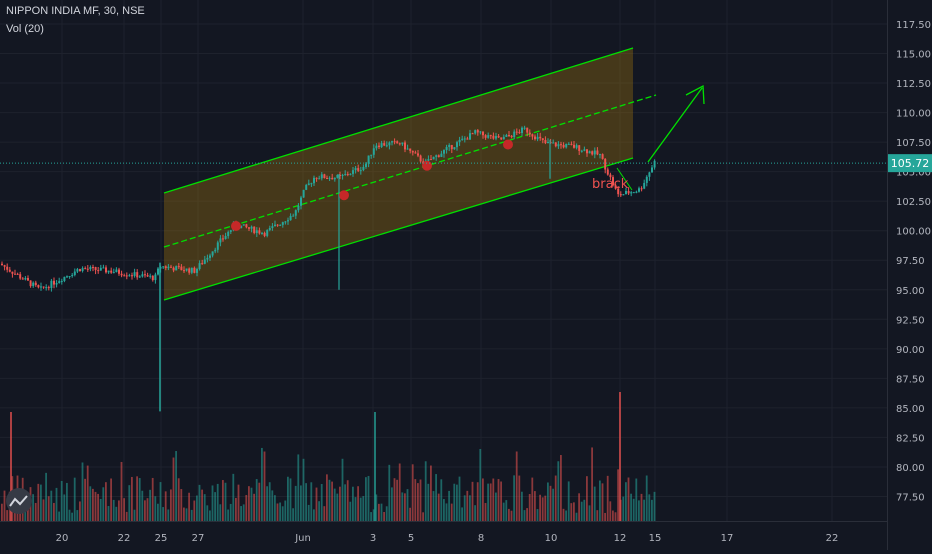 The height and width of the screenshot is (554, 932). Describe the element at coordinates (25, 29) in the screenshot. I see `volume-title: Vol (20)` at that location.